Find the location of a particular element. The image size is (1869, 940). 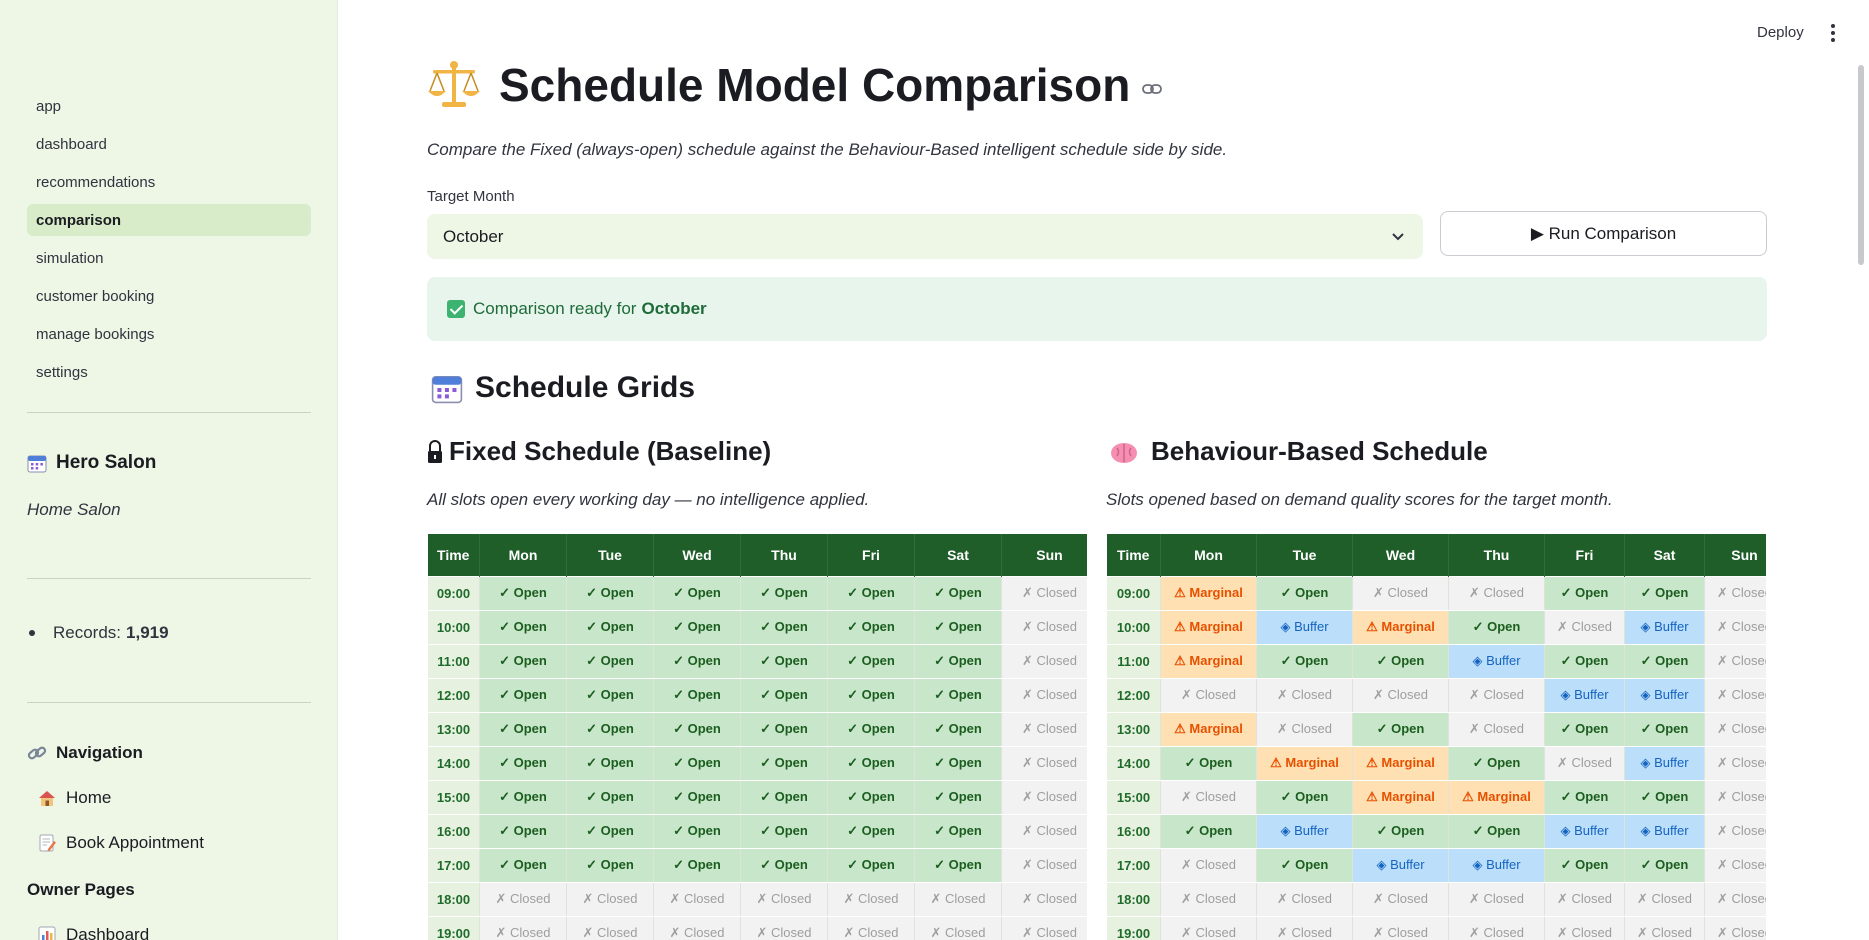

dashboard-link: Dashboard is located at coordinates (93, 932).